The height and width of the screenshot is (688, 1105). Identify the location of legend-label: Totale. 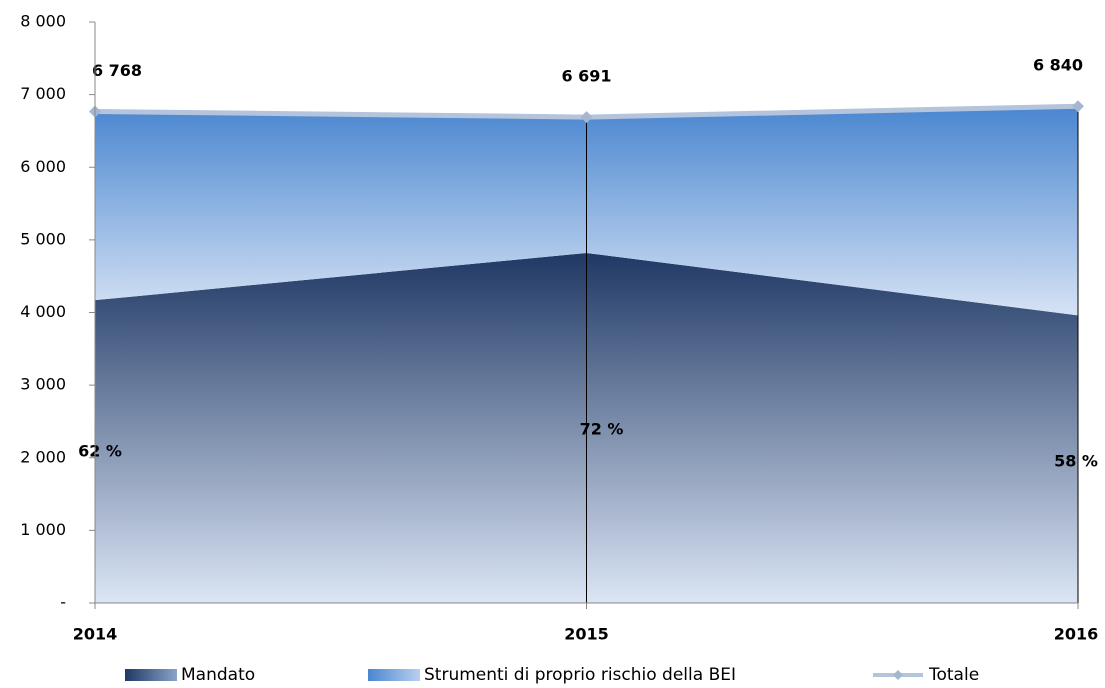
(953, 674).